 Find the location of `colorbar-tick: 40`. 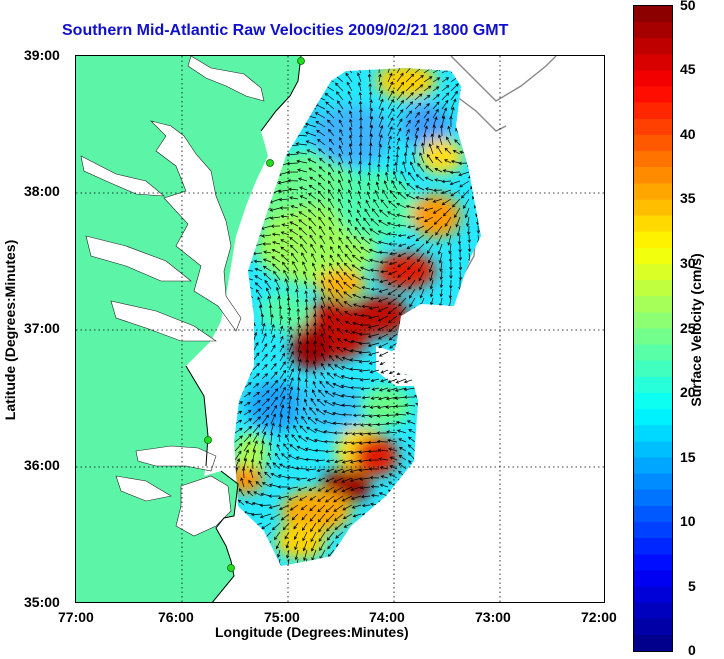

colorbar-tick: 40 is located at coordinates (688, 134).